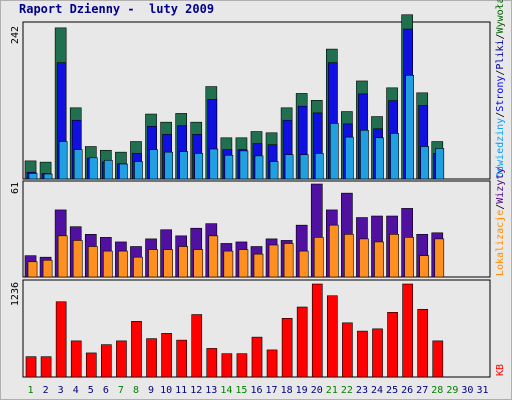 The height and width of the screenshot is (400, 512). What do you see at coordinates (467, 390) in the screenshot?
I see `x-tick-label: 30` at bounding box center [467, 390].